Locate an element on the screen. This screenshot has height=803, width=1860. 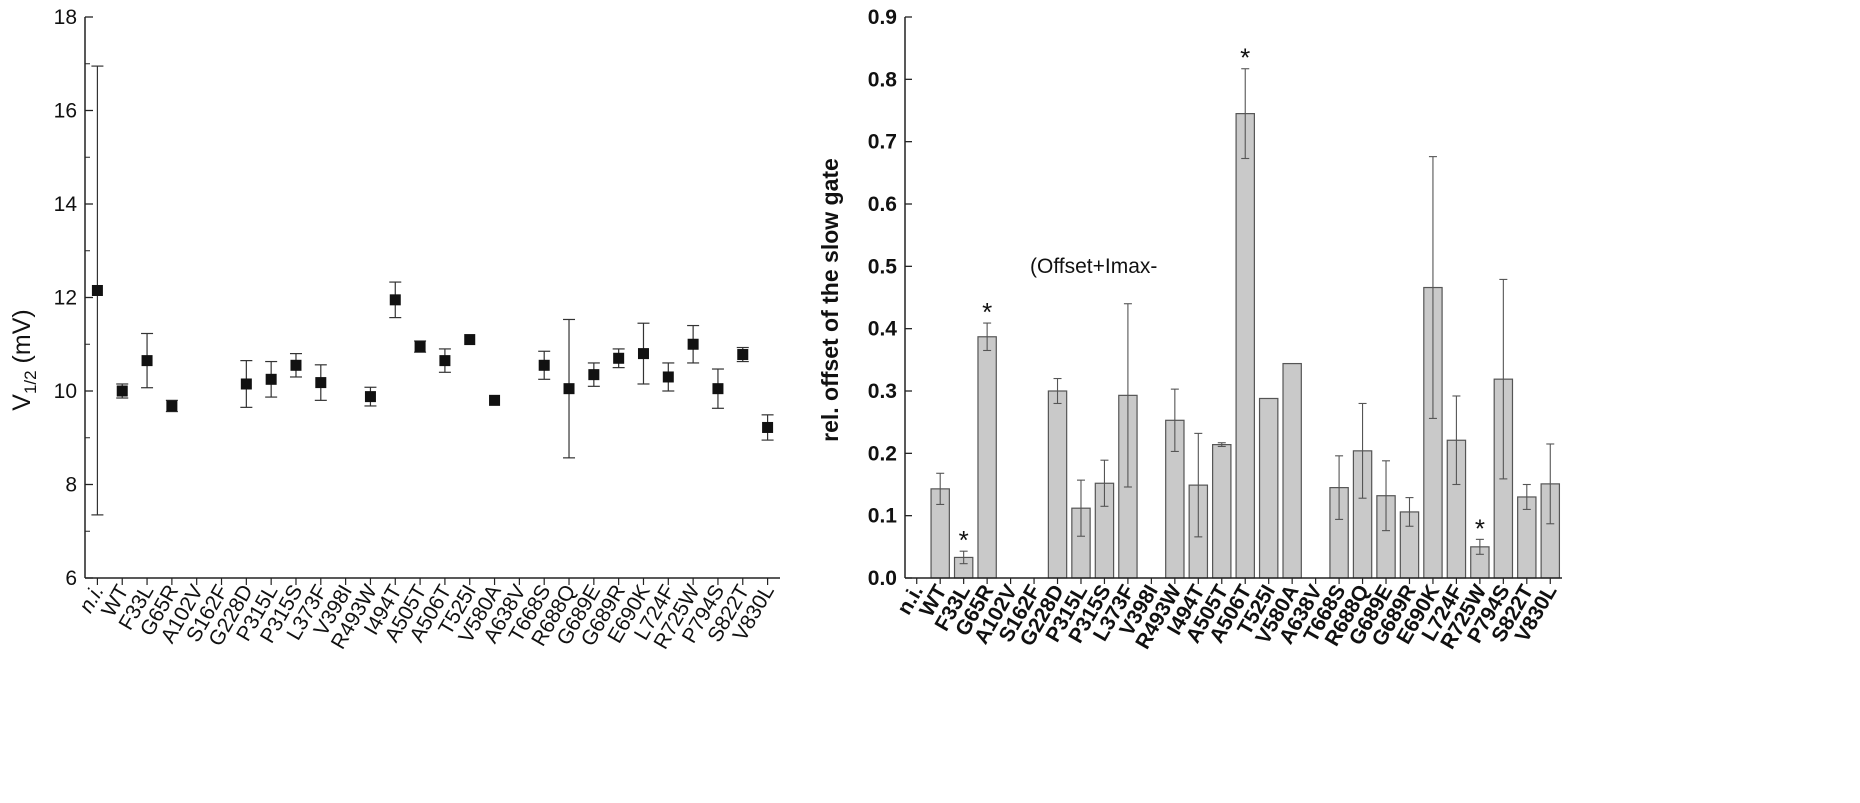
right-y-tick-label: 0.7 is located at coordinates (882, 142).